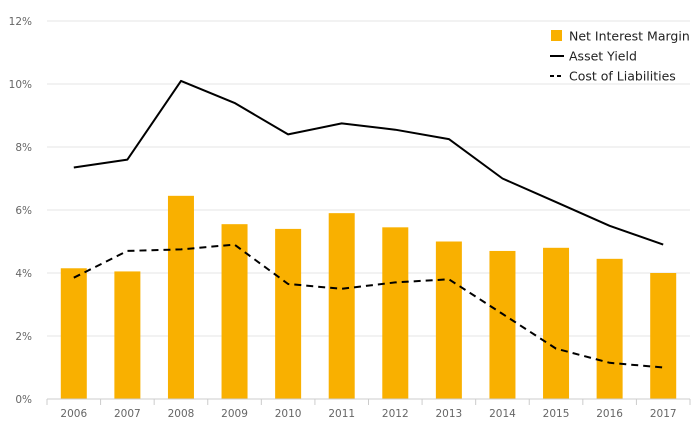  What do you see at coordinates (181, 414) in the screenshot?
I see `x-tick-label: 2008` at bounding box center [181, 414].